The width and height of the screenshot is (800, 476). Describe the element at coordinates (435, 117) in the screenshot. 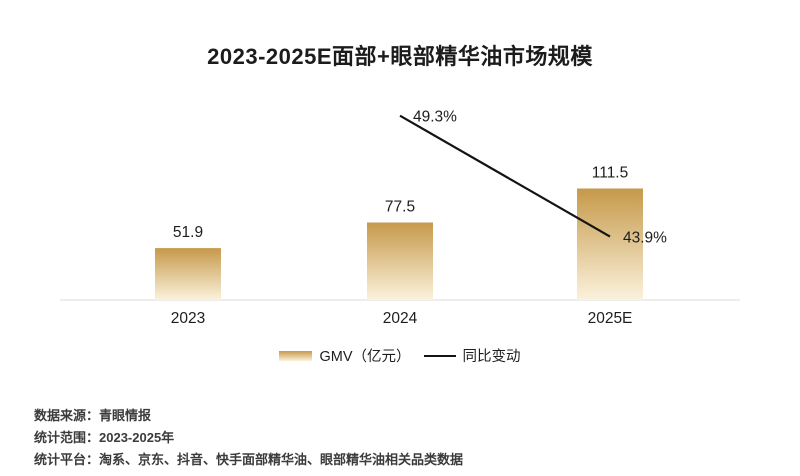

I see `yoy-value-2024: 49.3%` at that location.